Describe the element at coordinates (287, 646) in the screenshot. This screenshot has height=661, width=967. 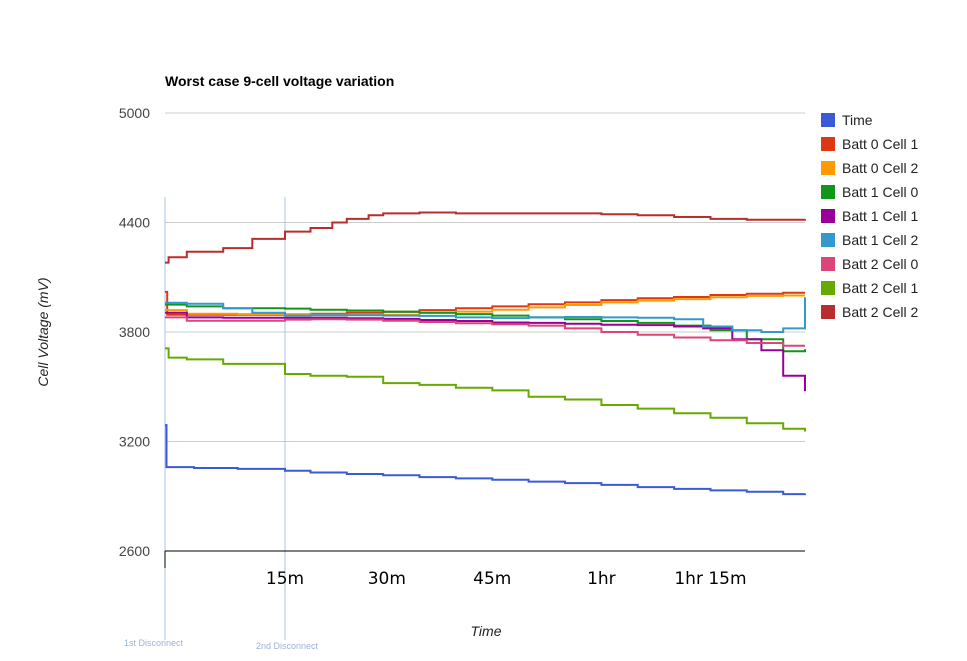
I see `disconnect-label: 2nd Disconnect` at that location.